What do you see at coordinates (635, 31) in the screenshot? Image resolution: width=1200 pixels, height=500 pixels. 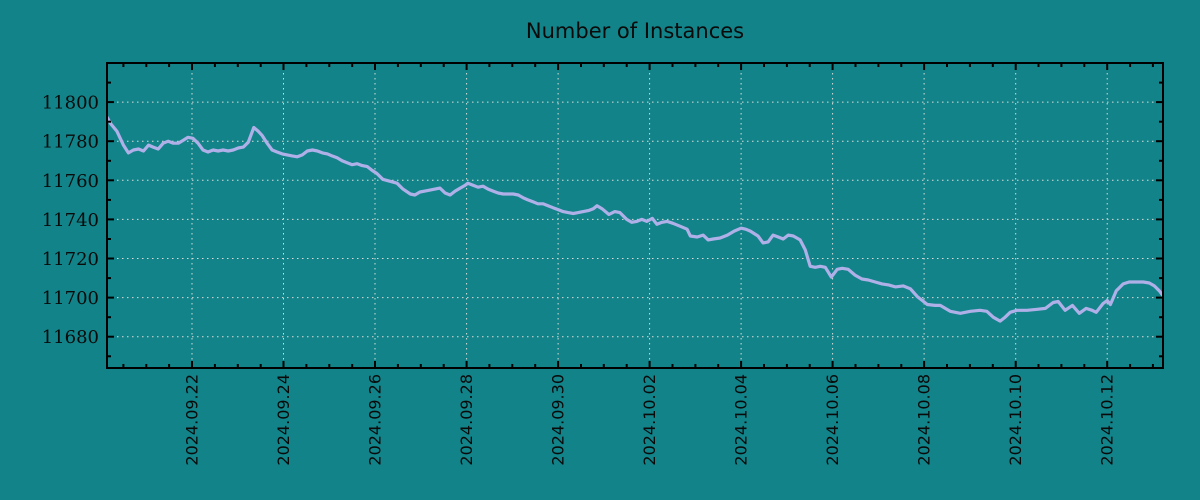 I see `chart-title: Number of Instances` at bounding box center [635, 31].